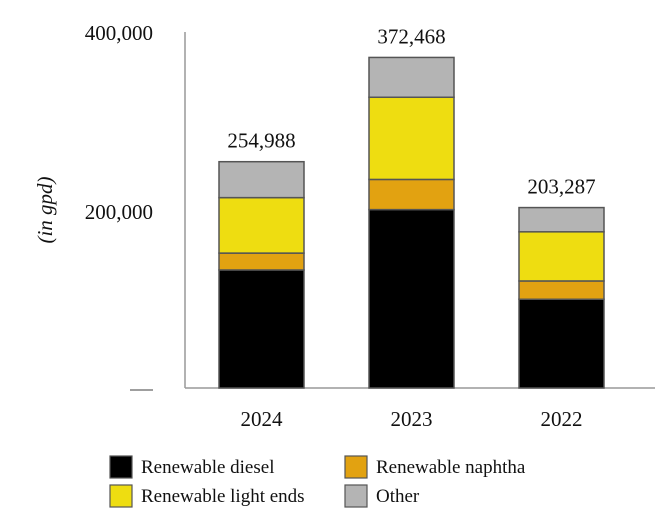 This screenshot has width=666, height=532. I want to click on x-tick-label: 2023, so click(412, 419).